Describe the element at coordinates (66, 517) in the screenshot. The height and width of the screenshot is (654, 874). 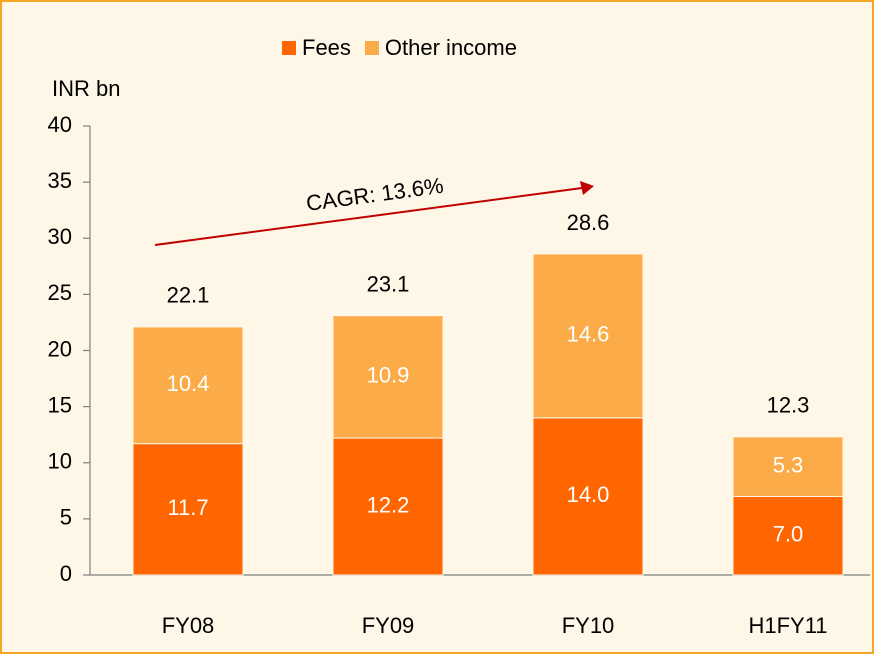
I see `y-tick-label: 5` at that location.